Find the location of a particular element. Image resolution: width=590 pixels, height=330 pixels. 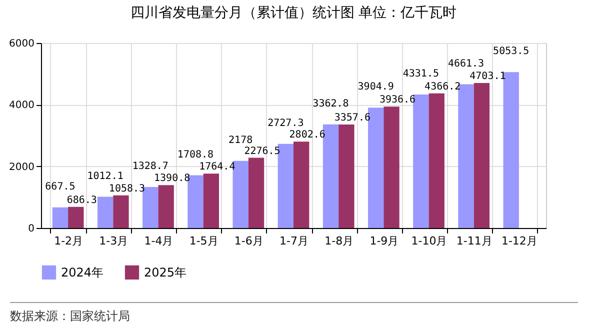

x-tick-label: 1-5月 is located at coordinates (203, 241).